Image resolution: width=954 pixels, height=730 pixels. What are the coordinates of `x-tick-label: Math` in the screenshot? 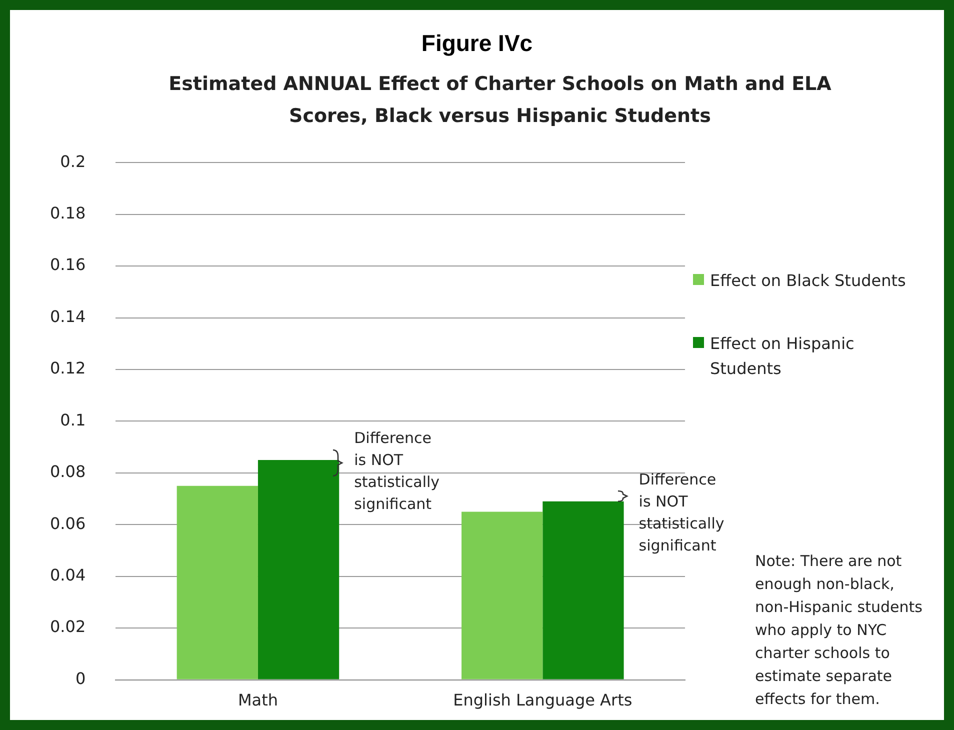 It's located at (258, 700).